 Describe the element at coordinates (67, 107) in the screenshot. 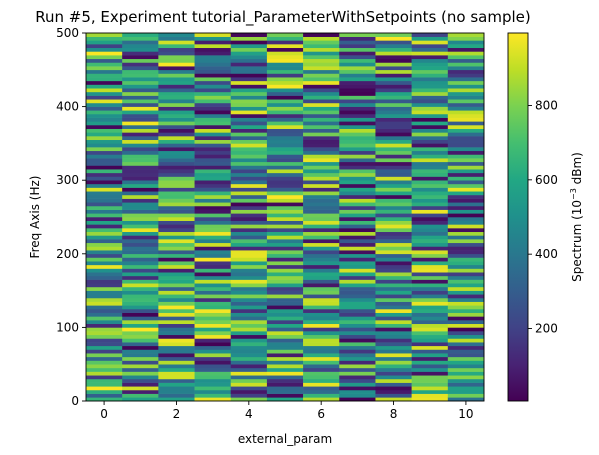

I see `y-tick-label: 400` at that location.